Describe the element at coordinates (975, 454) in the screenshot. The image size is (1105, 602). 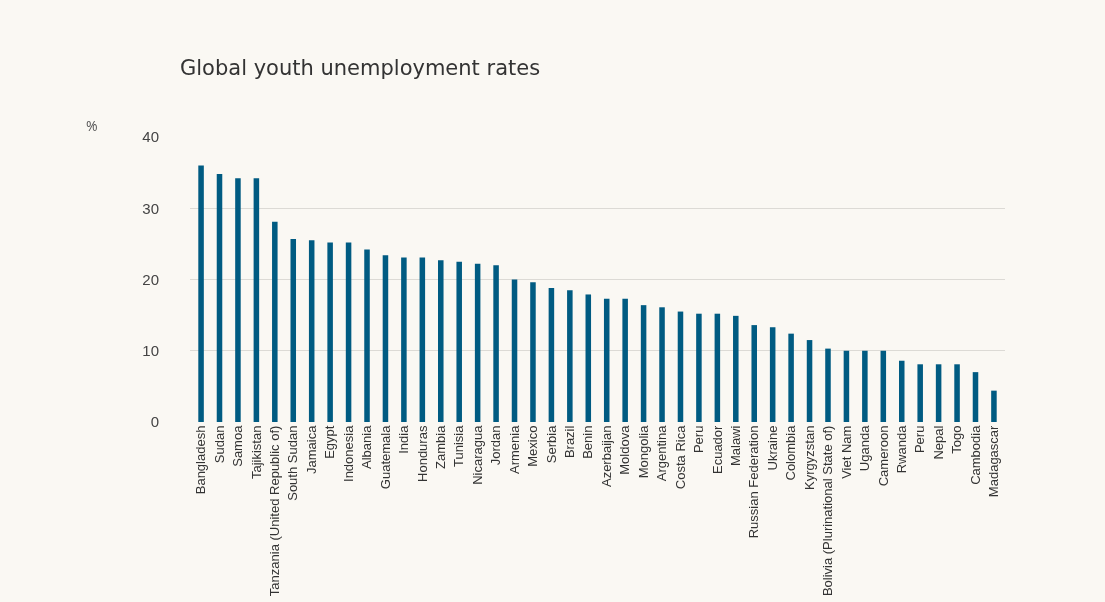
I see `x-tick-label: Cambodia` at that location.